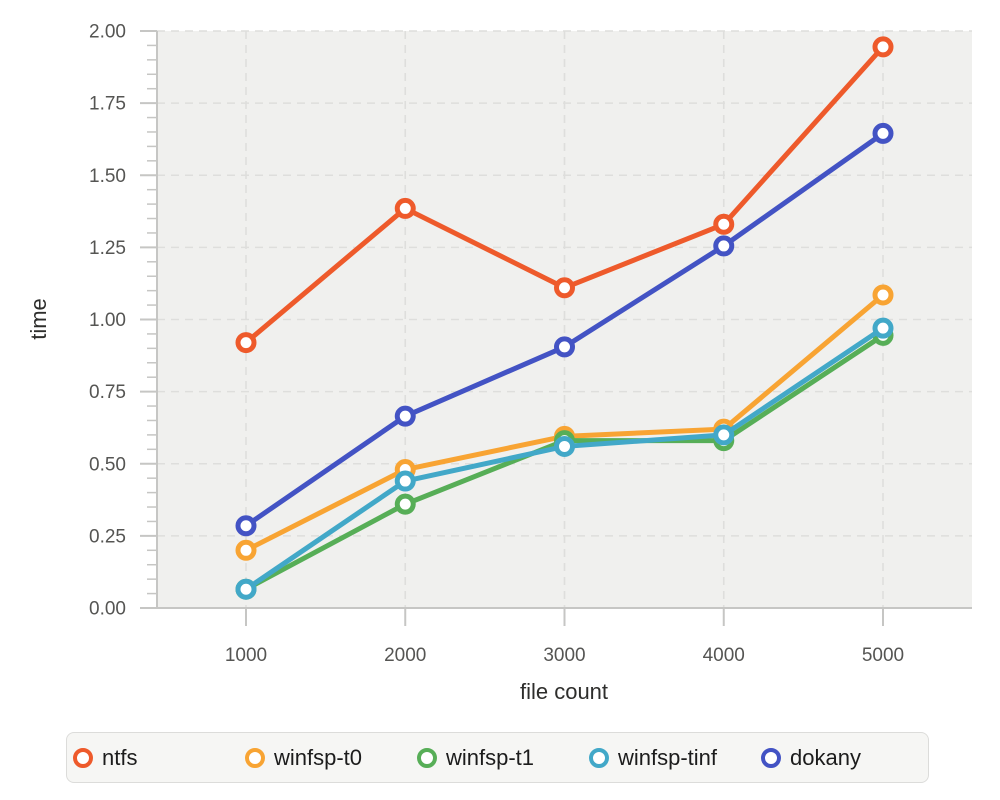  What do you see at coordinates (405, 504) in the screenshot?
I see `series-marker-winfsp-t1-2000` at bounding box center [405, 504].